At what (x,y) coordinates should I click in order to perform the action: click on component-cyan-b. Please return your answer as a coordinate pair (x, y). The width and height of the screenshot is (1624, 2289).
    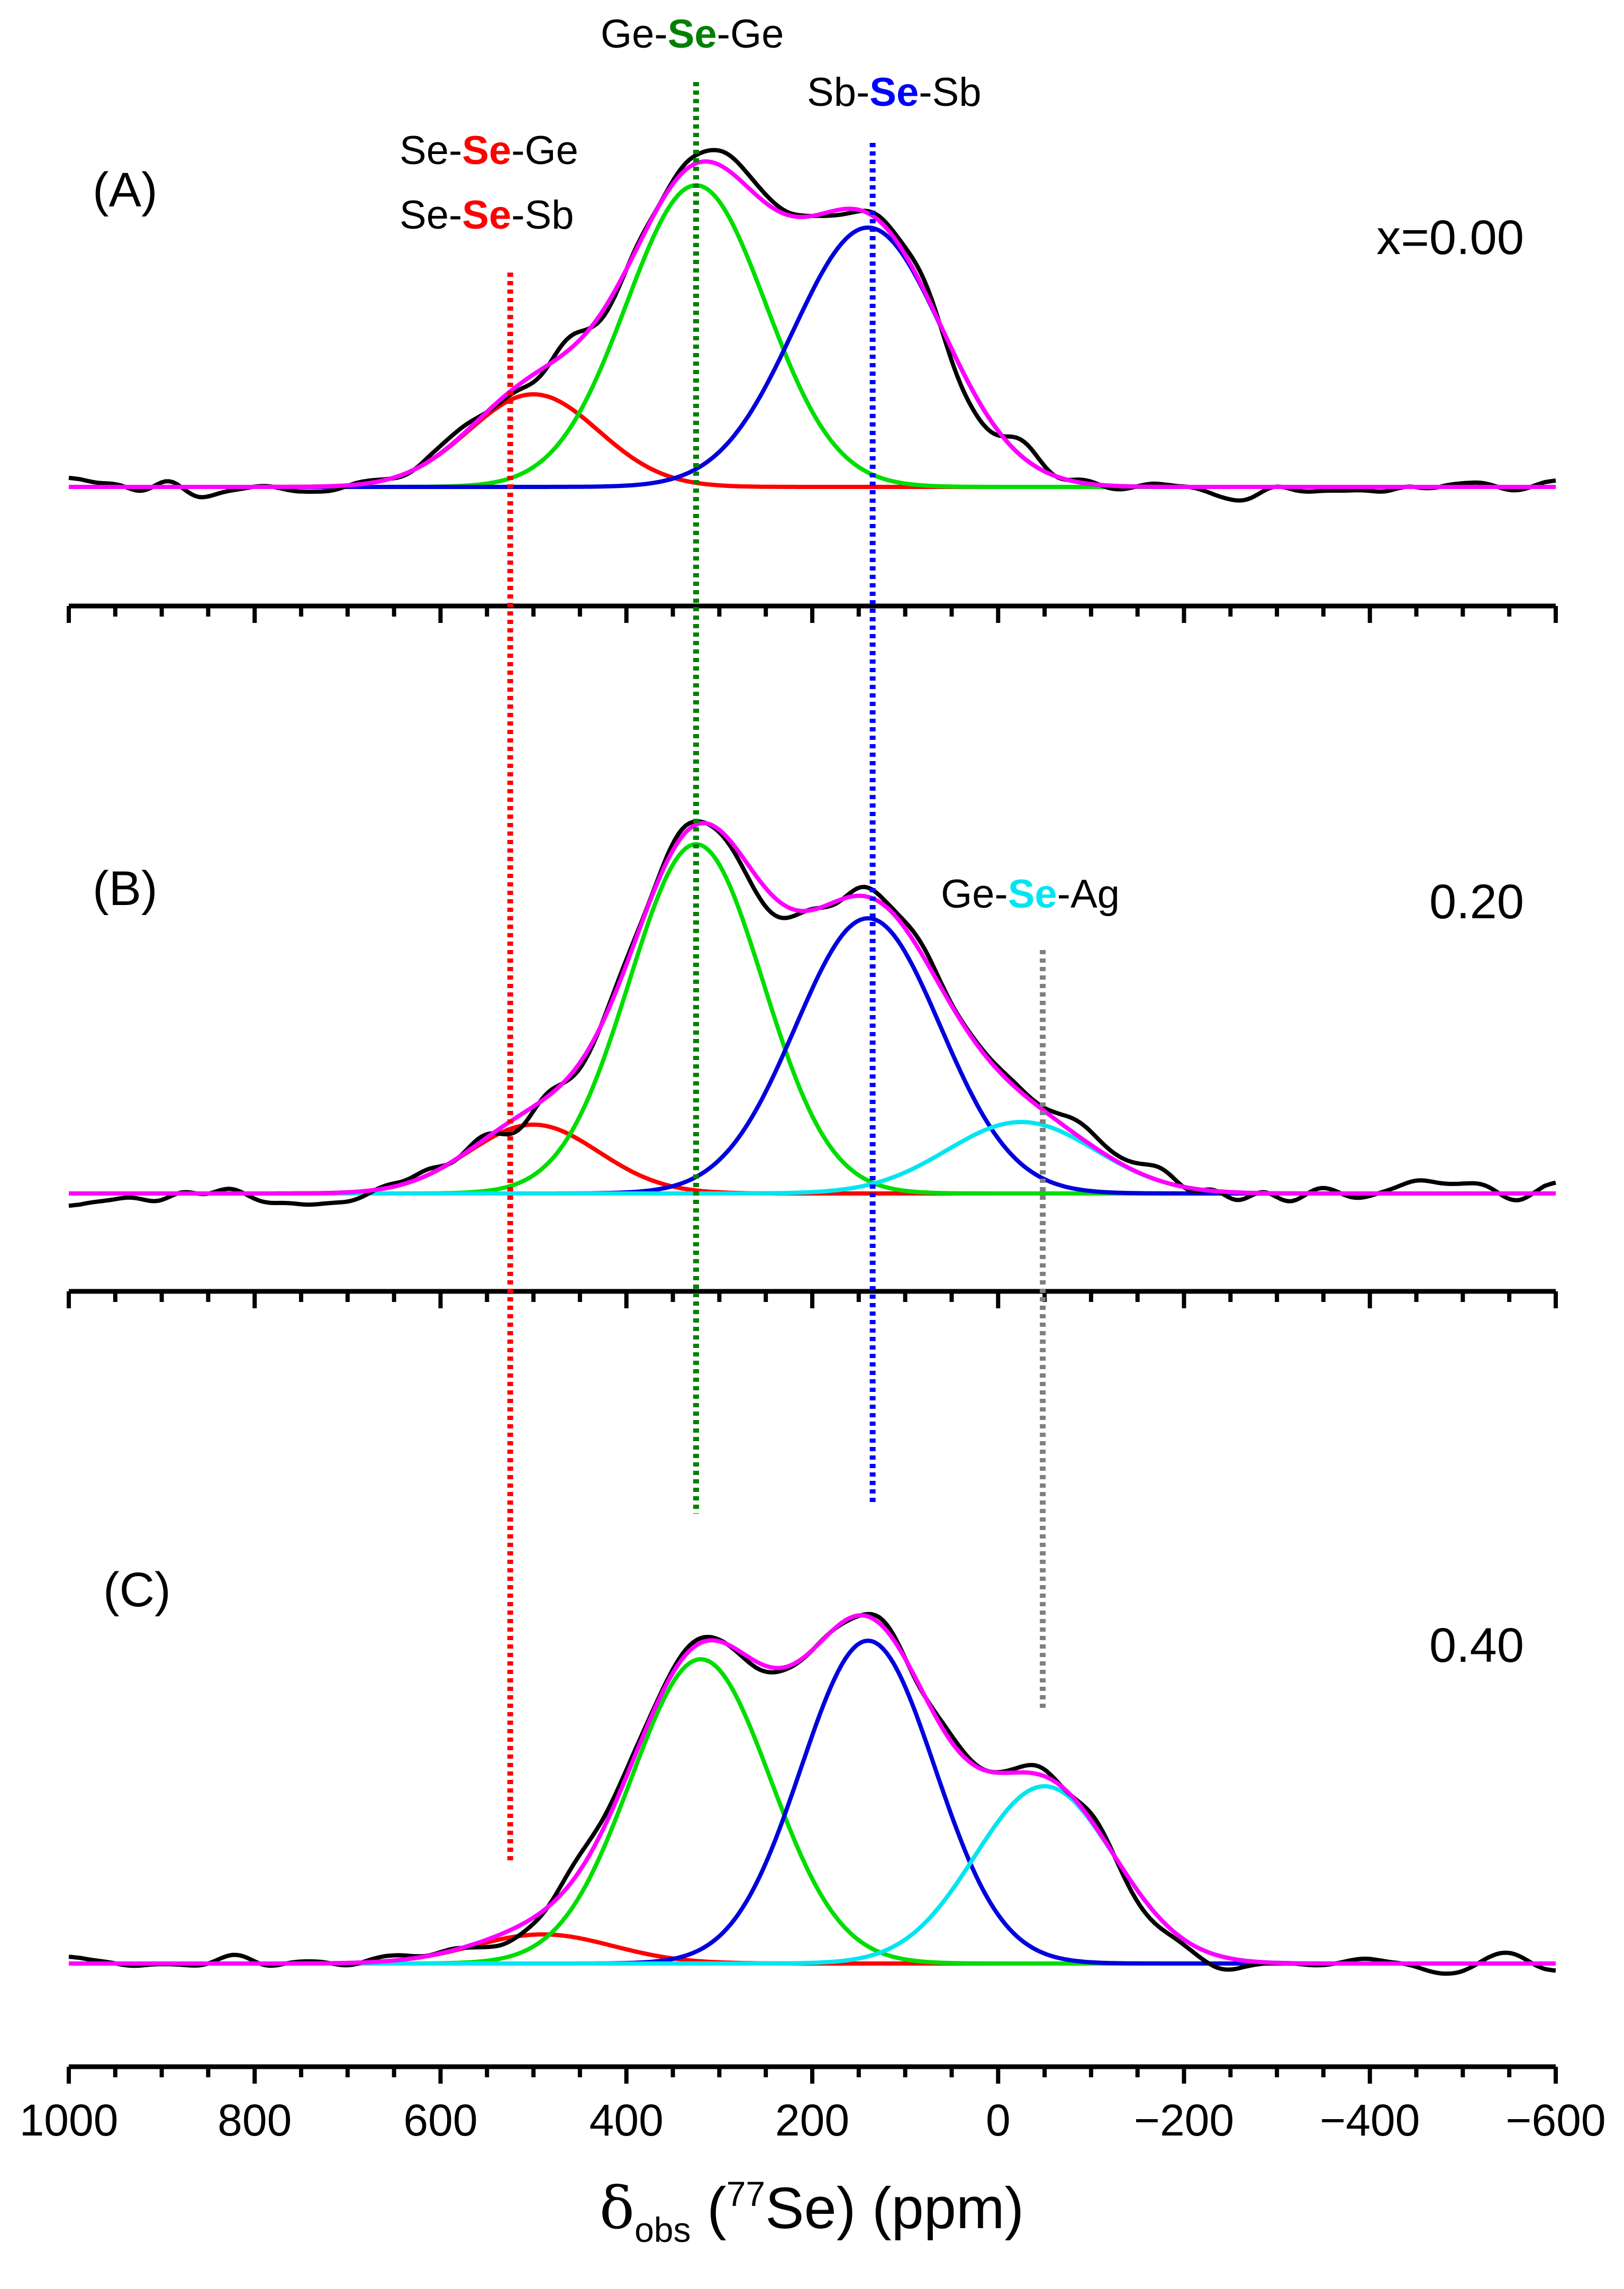
    Looking at the image, I should click on (813, 1157).